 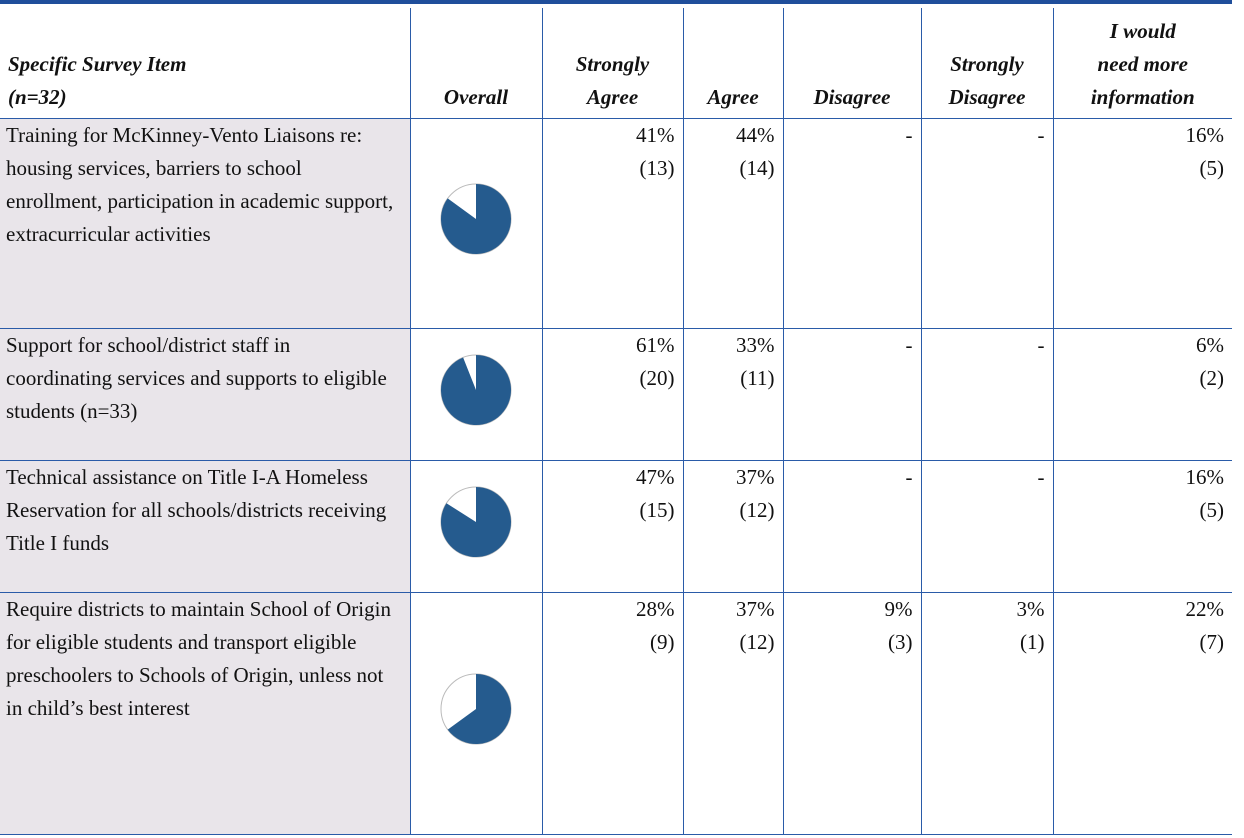 I want to click on value-cell: 33% (11), so click(x=732, y=394).